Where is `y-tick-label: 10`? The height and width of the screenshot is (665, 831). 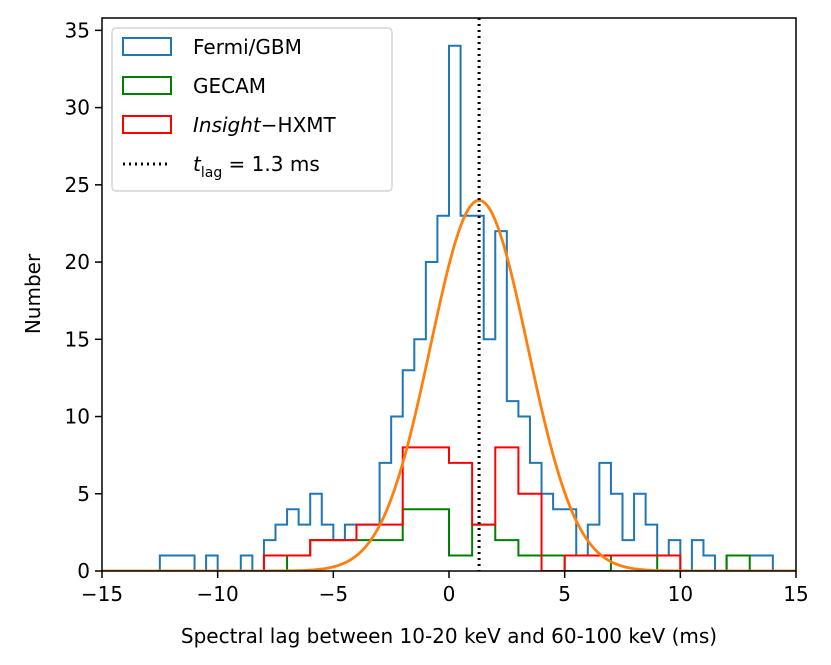
y-tick-label: 10 is located at coordinates (77, 417).